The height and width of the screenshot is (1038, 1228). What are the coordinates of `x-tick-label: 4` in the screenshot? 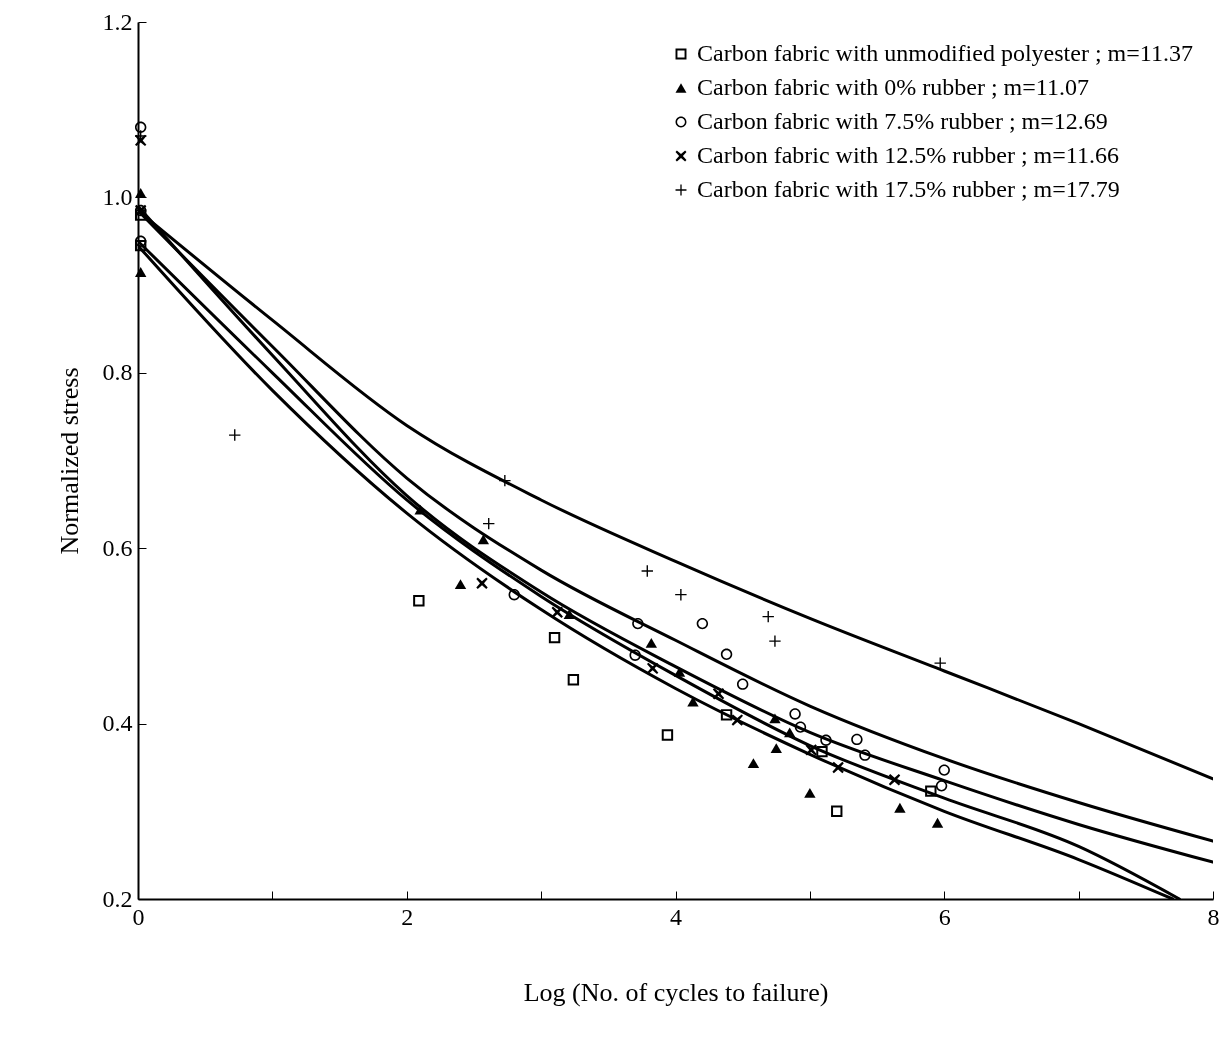 It's located at (676, 916).